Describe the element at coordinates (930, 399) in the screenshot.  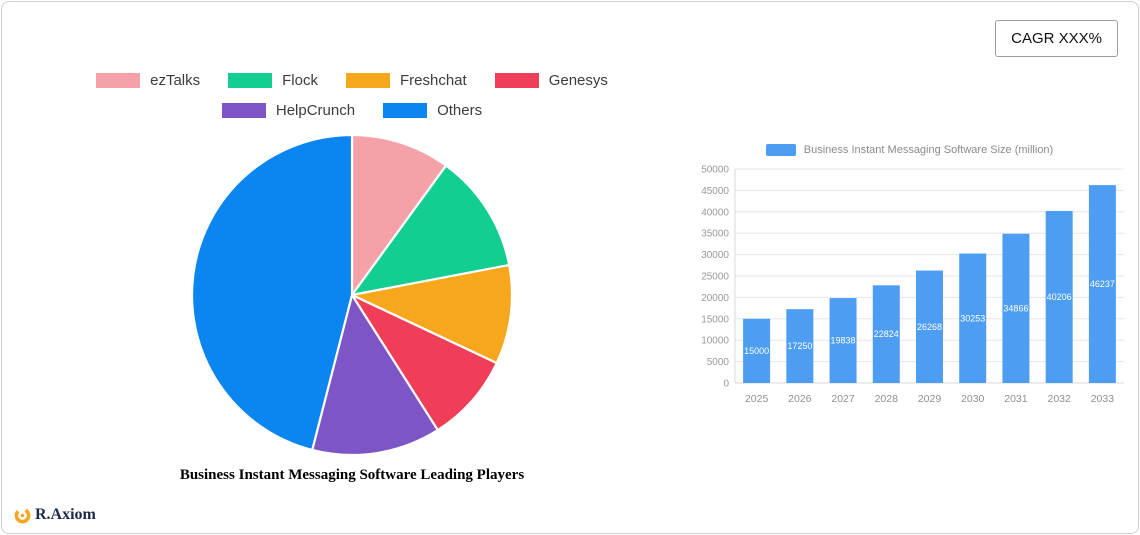
I see `x-axis-tick-label: 2029` at that location.